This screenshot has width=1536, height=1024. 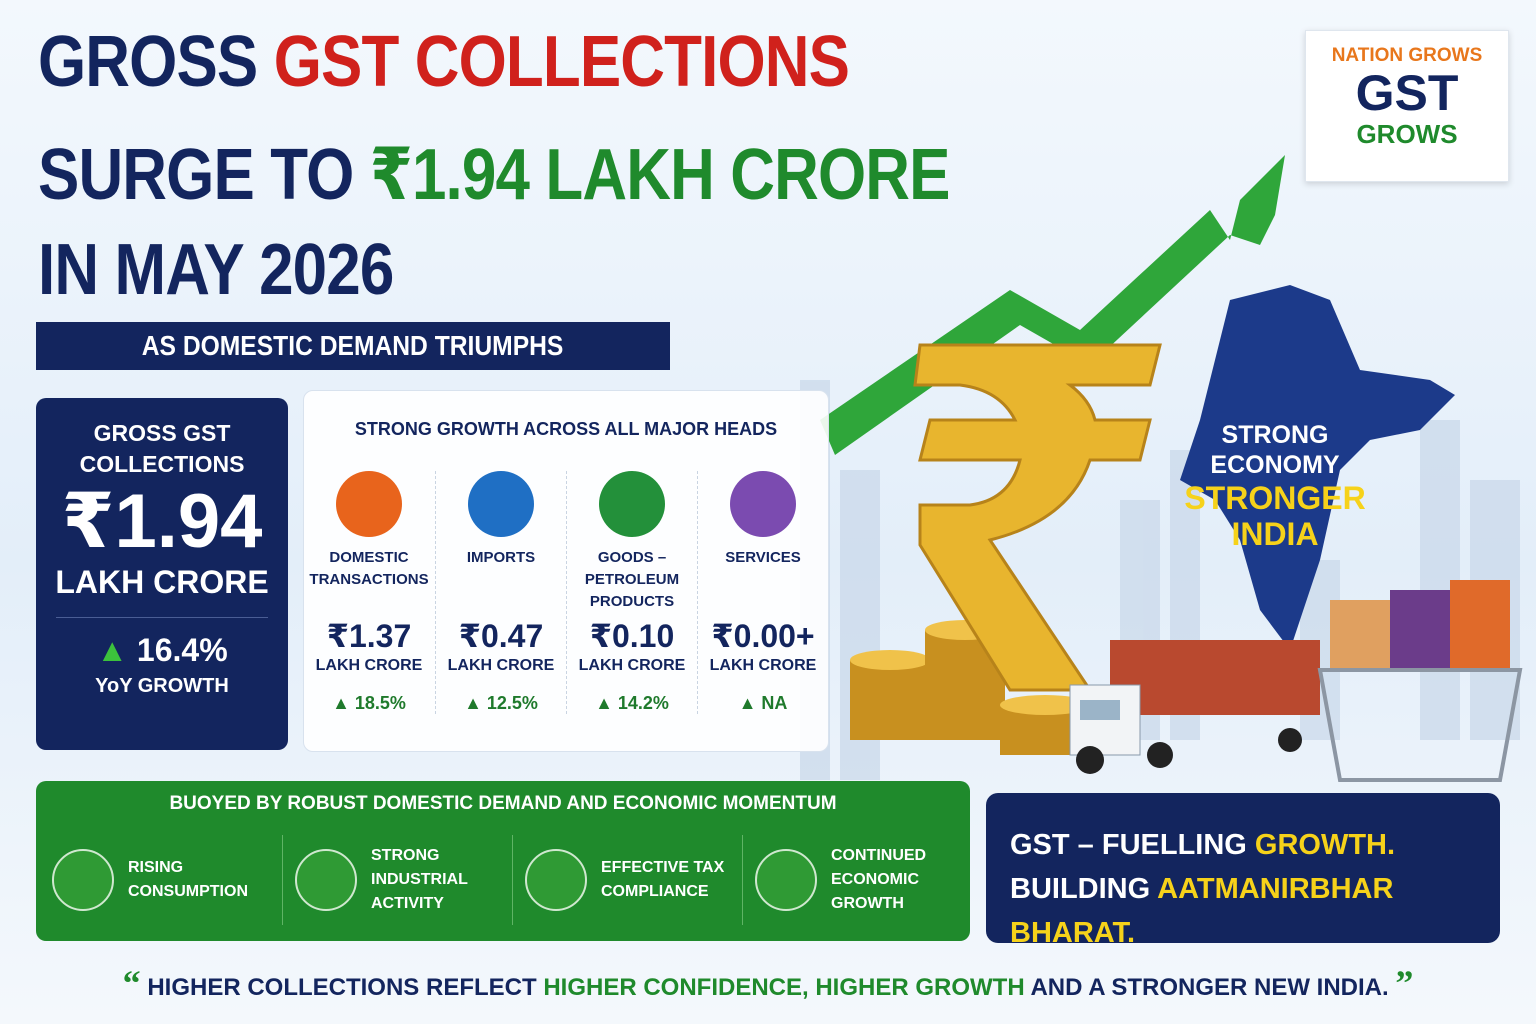 I want to click on head-growth-row: ▲ 14.2%, so click(x=632, y=703).